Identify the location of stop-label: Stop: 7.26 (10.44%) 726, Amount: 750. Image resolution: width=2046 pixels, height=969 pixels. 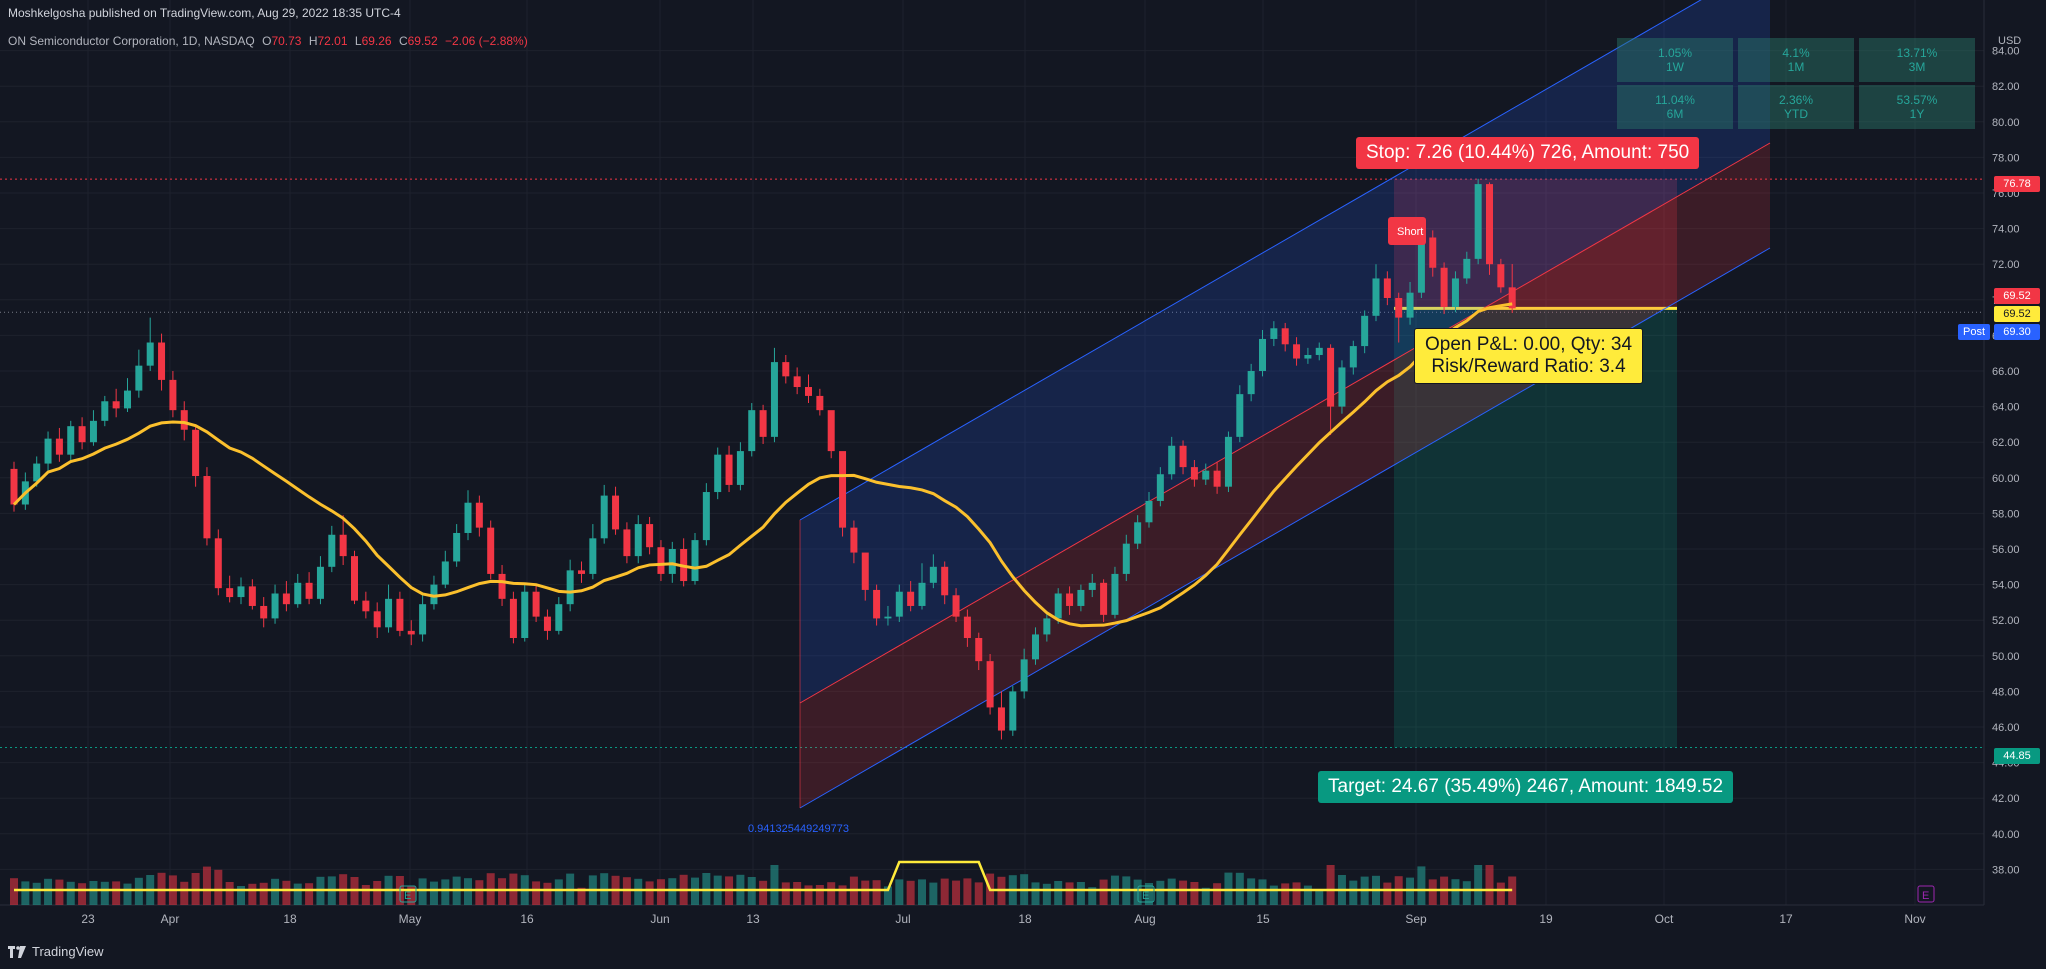
(1528, 153).